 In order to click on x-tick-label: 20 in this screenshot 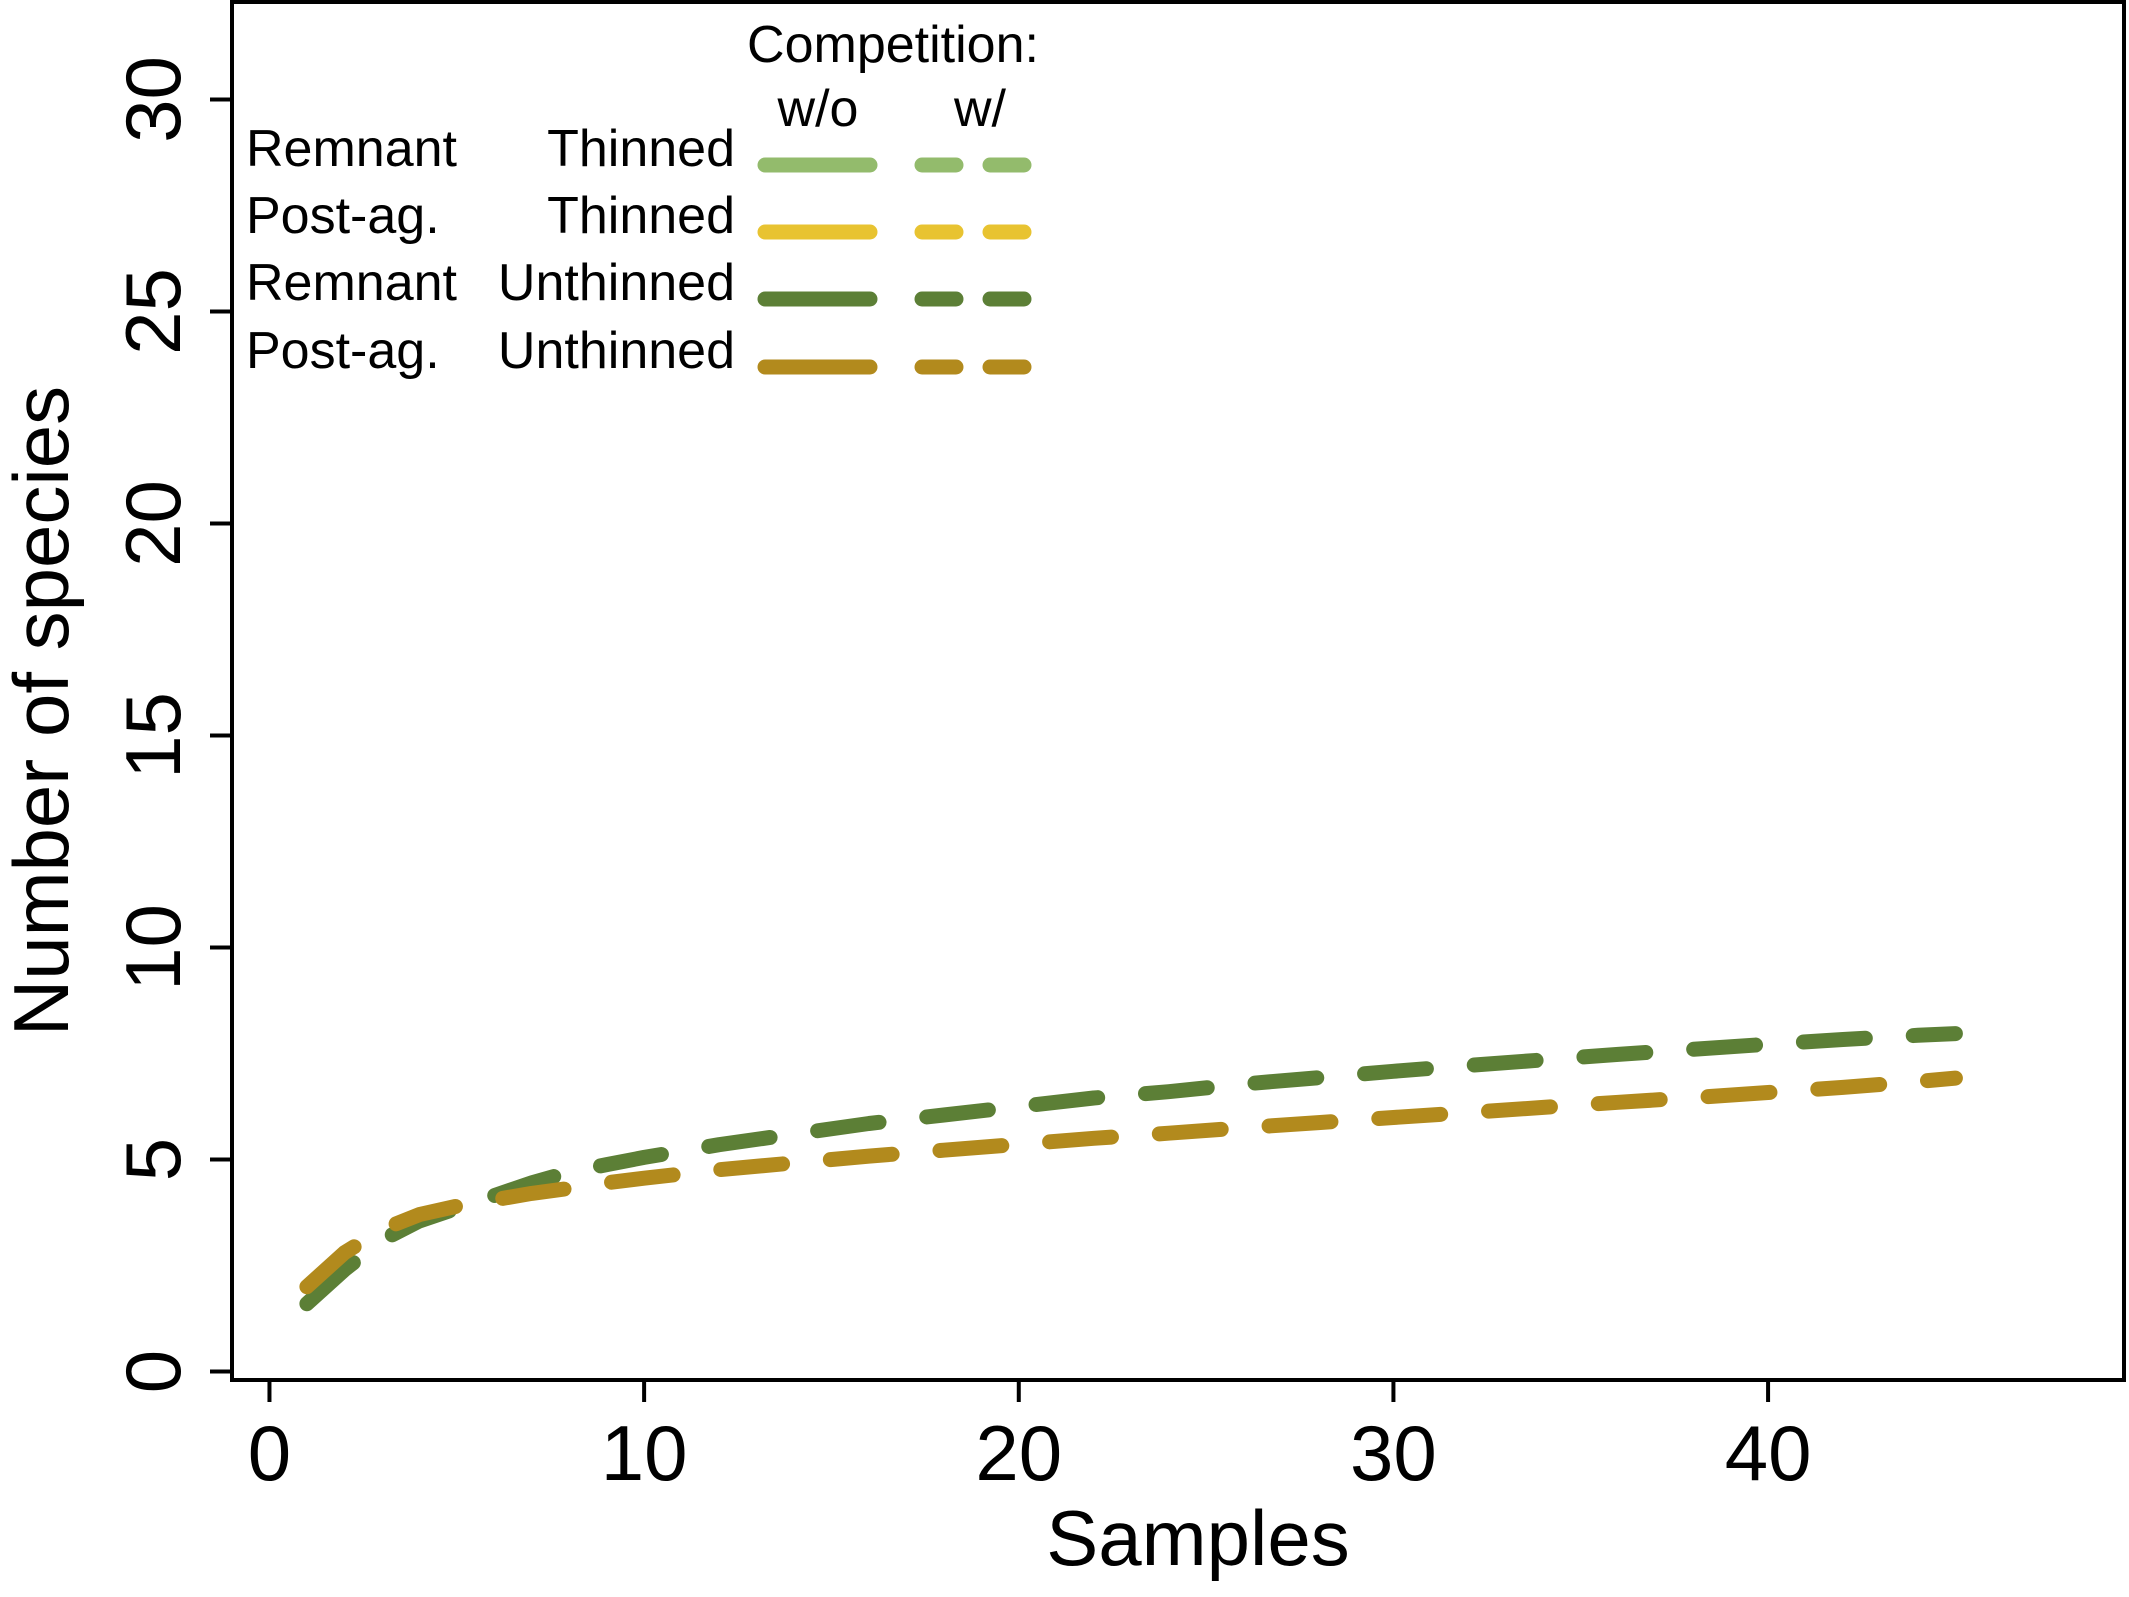, I will do `click(1018, 1453)`.